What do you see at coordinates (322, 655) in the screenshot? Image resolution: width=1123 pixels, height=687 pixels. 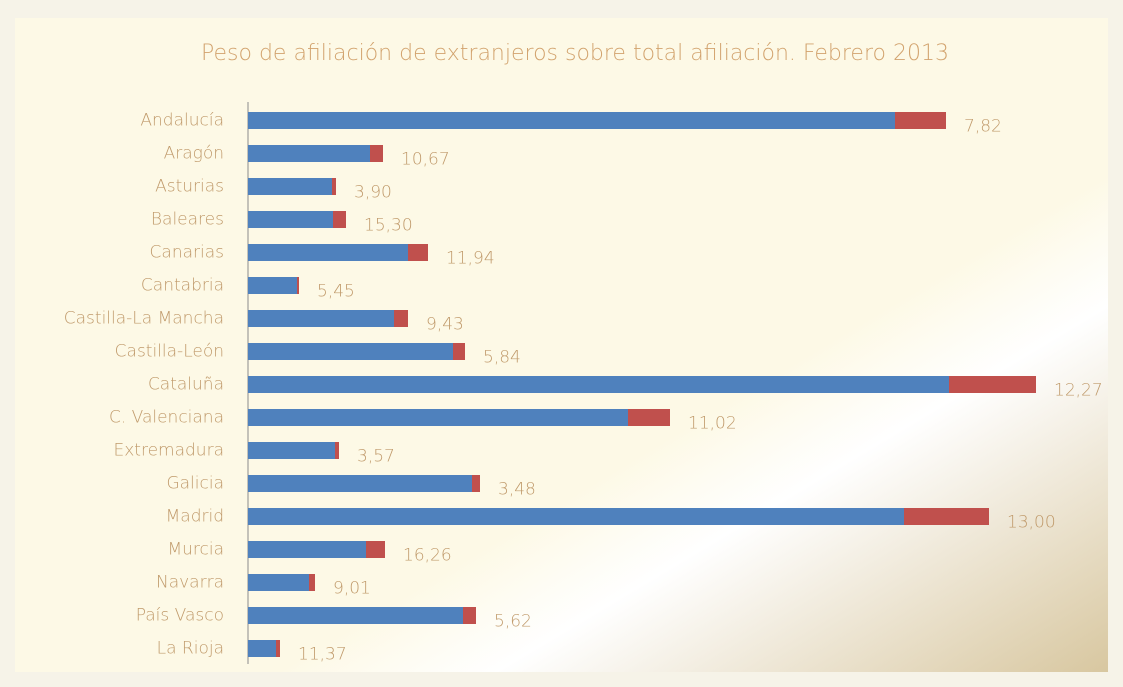 I see `data-label: 11,37` at bounding box center [322, 655].